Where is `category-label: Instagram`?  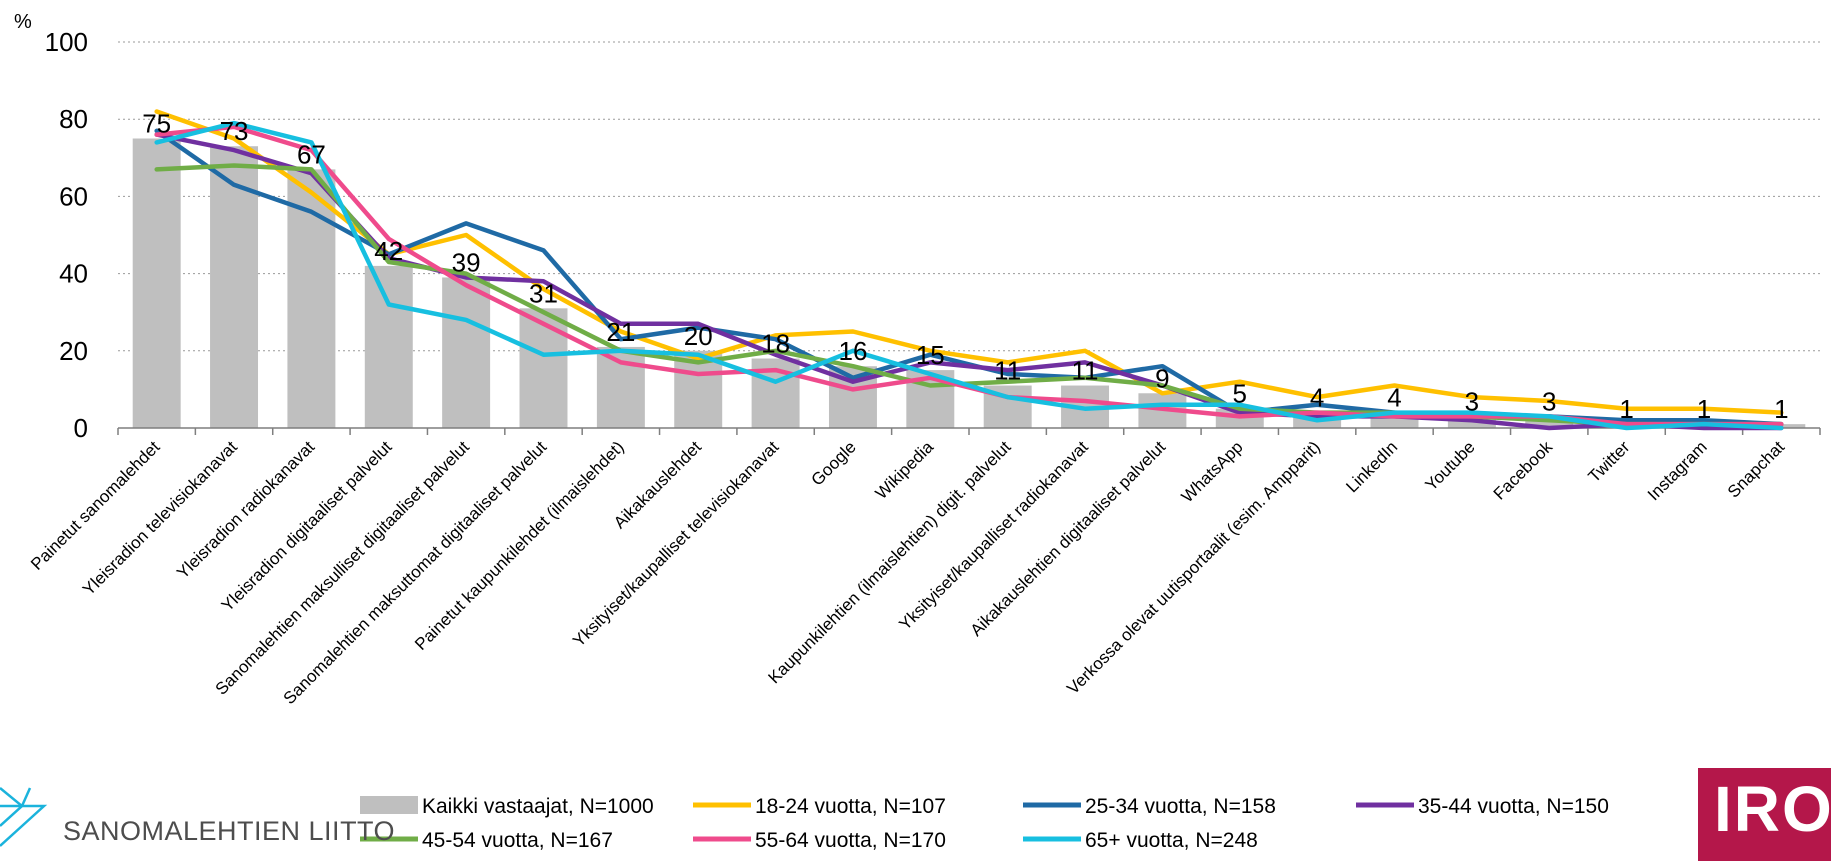 category-label: Instagram is located at coordinates (1677, 470).